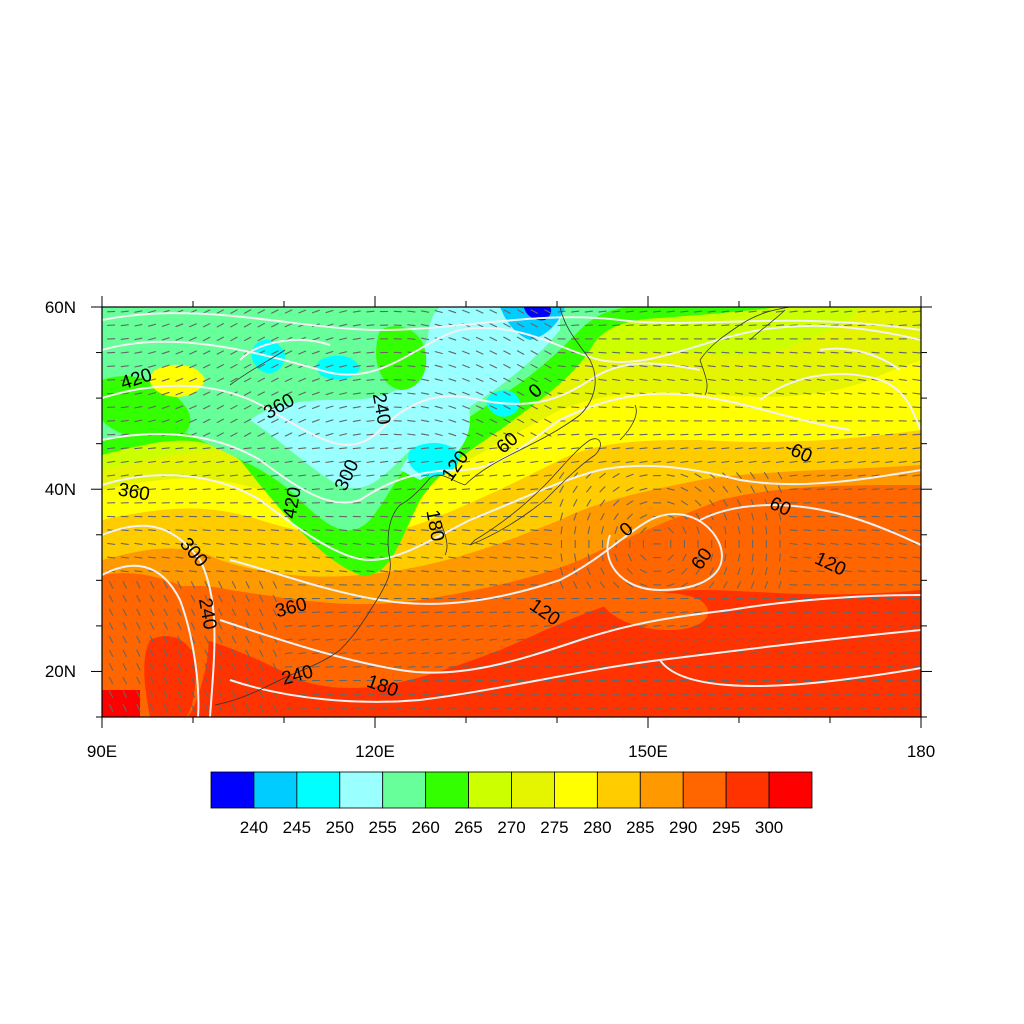  I want to click on colorbar-label: 260, so click(425, 827).